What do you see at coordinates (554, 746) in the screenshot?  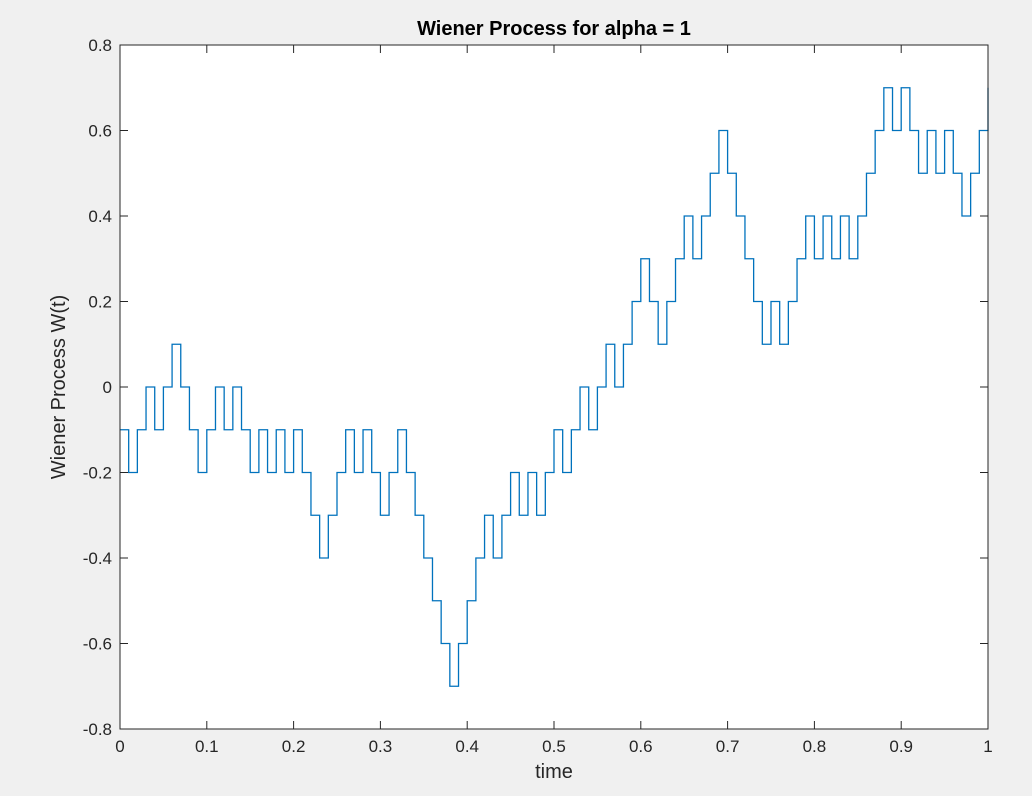 I see `x-tick-label: 0.5` at bounding box center [554, 746].